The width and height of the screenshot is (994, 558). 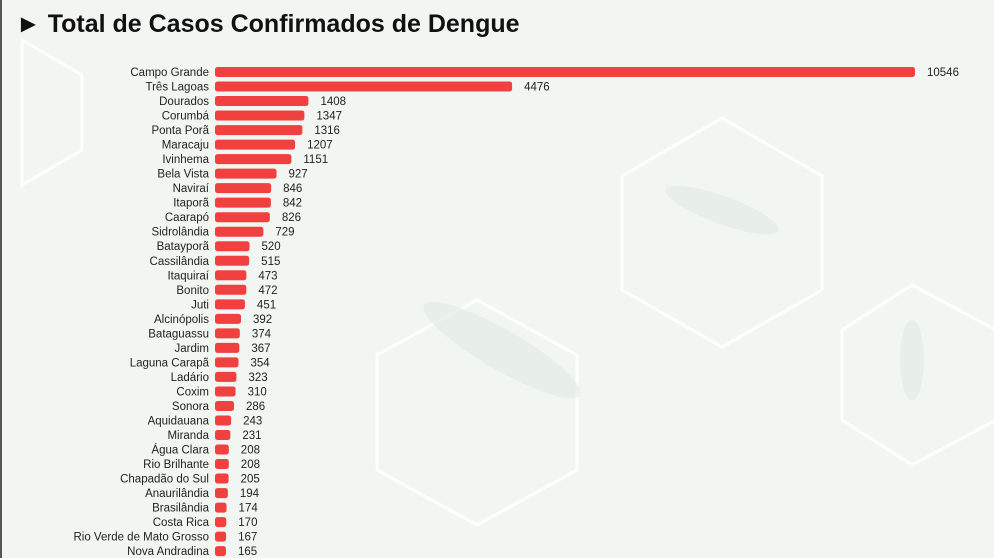 What do you see at coordinates (180, 509) in the screenshot?
I see `category-label: Brasilândia` at bounding box center [180, 509].